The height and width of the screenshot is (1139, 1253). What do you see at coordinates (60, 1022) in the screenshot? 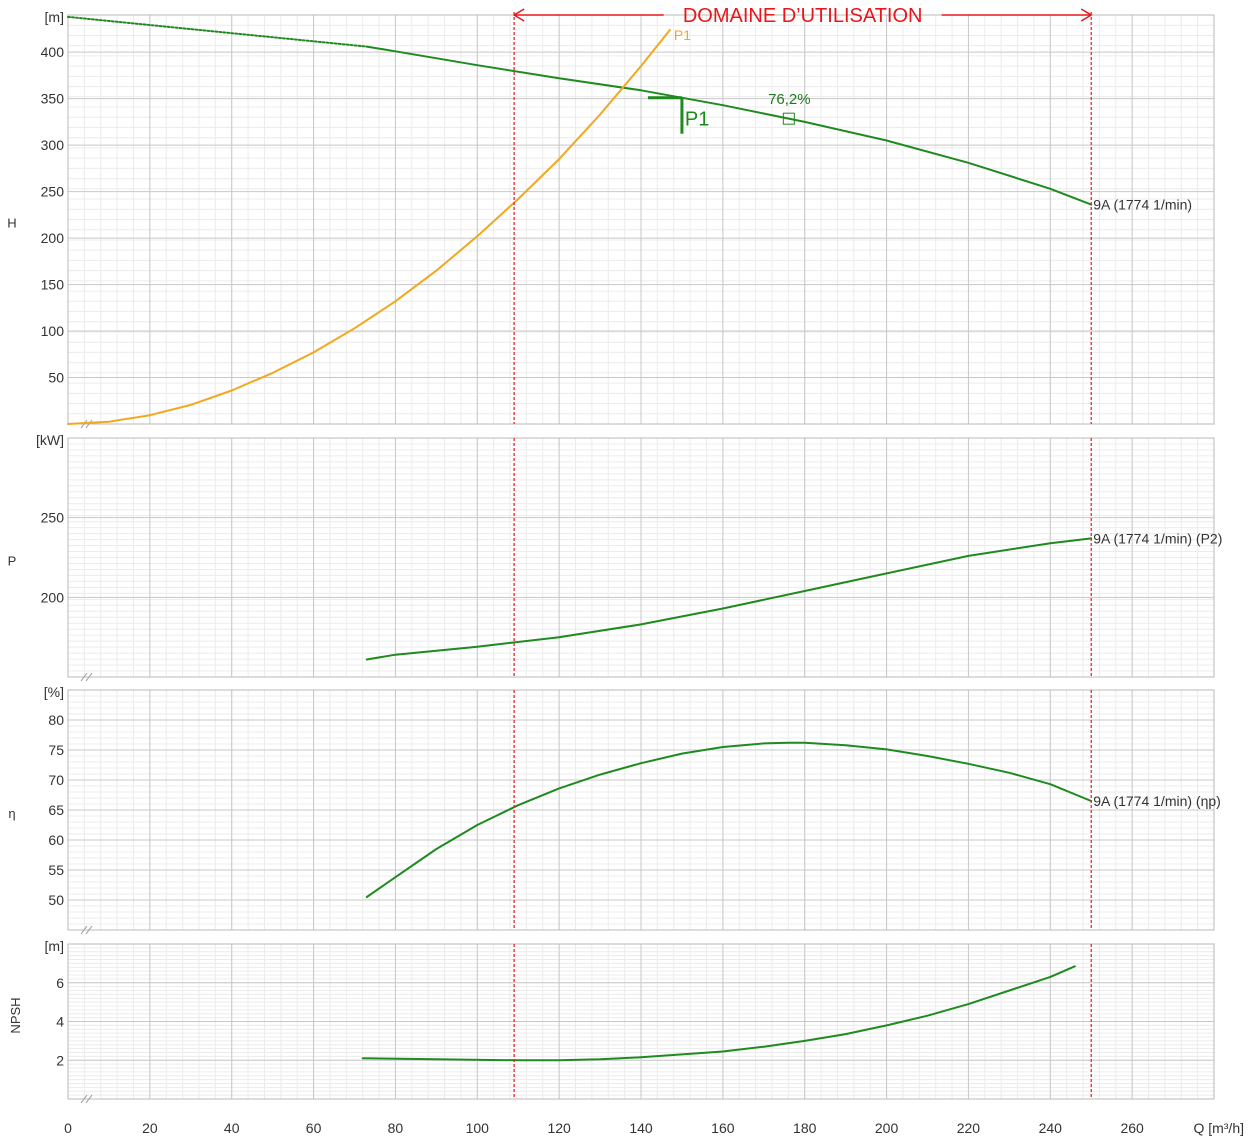
I see `y-tick-label: 4` at bounding box center [60, 1022].